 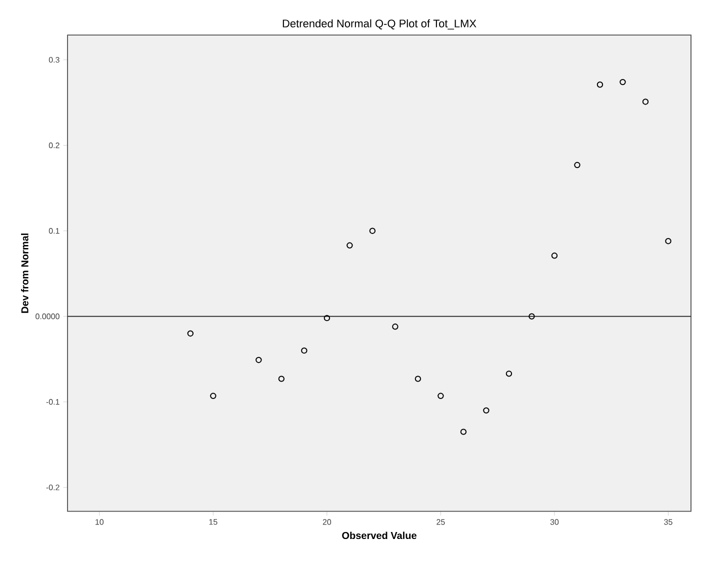 I want to click on chart-title: Detrended Normal Q-Q Plot of Tot_LMX, so click(x=379, y=24).